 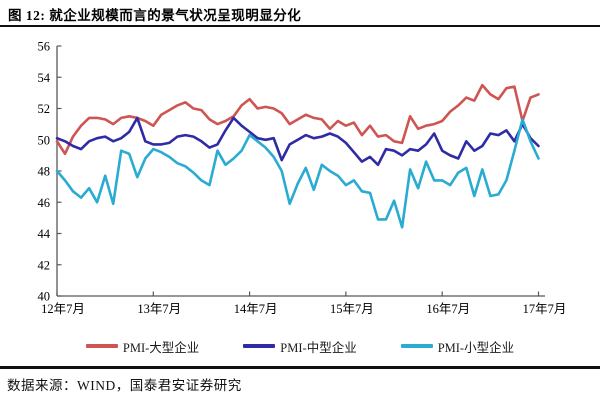 I want to click on legend-item-1: PMI-中型企业, so click(x=300, y=346).